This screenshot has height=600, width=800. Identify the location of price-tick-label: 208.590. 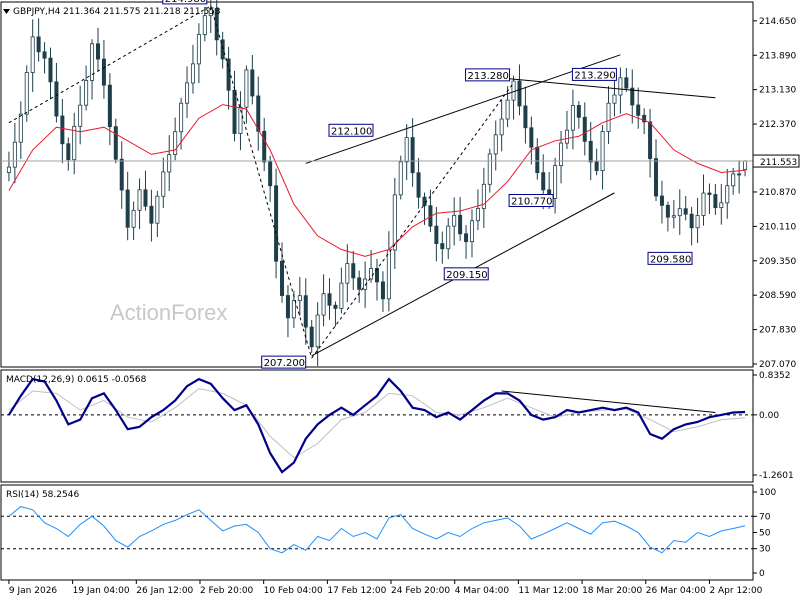
(777, 296).